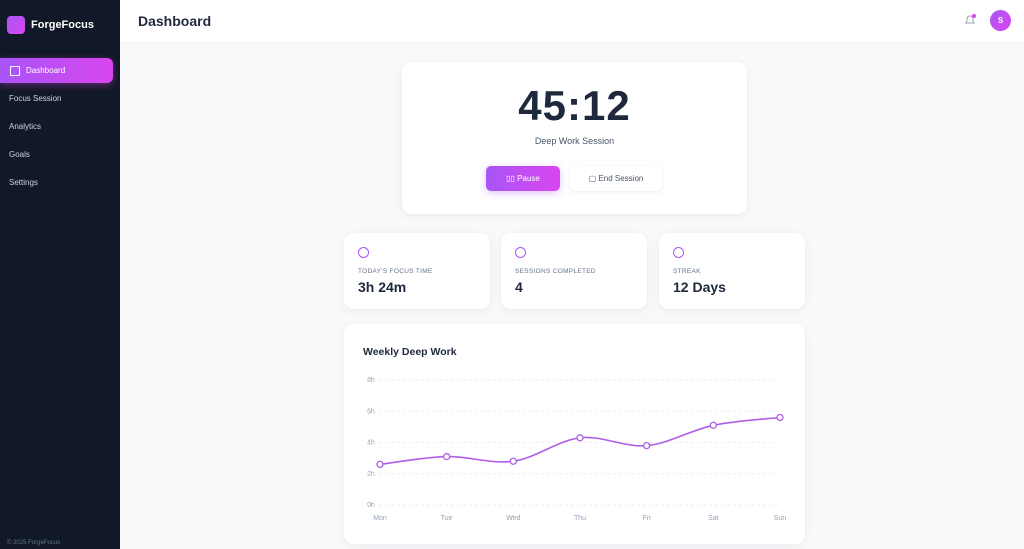 The width and height of the screenshot is (1024, 549). Describe the element at coordinates (23, 182) in the screenshot. I see `nav-item: Settings` at that location.